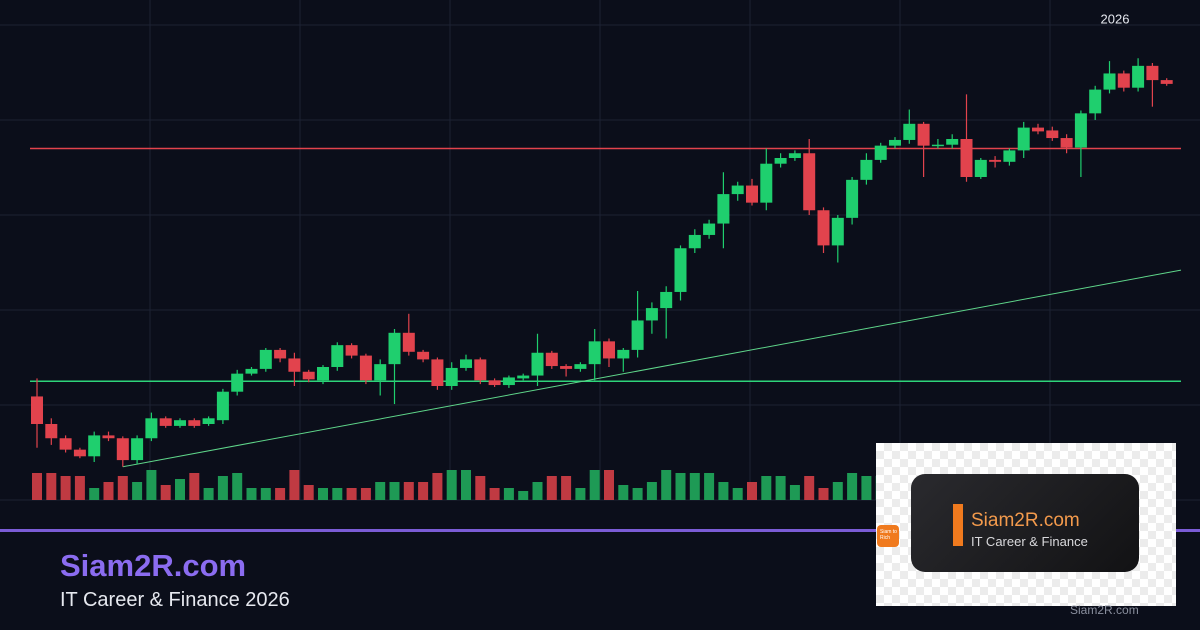 Image resolution: width=1200 pixels, height=630 pixels. What do you see at coordinates (153, 565) in the screenshot?
I see `brand-title: Siam2R.com` at bounding box center [153, 565].